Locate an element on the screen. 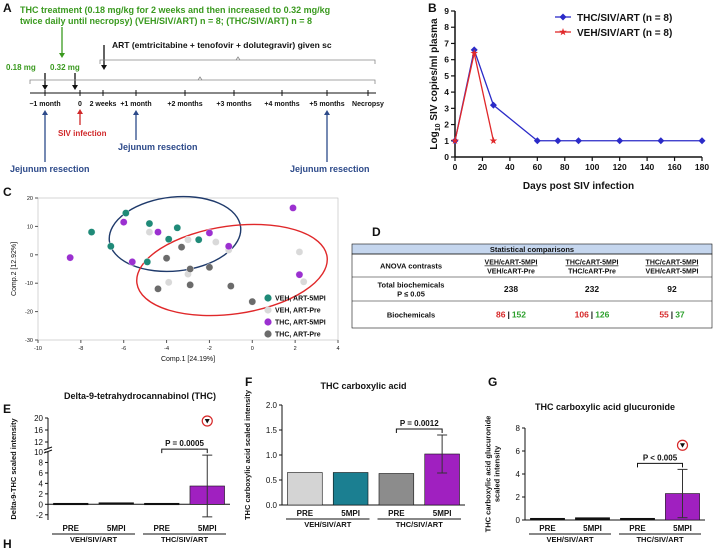 Image resolution: width=715 pixels, height=550 pixels. y-tick-label: 0.5 is located at coordinates (272, 480).